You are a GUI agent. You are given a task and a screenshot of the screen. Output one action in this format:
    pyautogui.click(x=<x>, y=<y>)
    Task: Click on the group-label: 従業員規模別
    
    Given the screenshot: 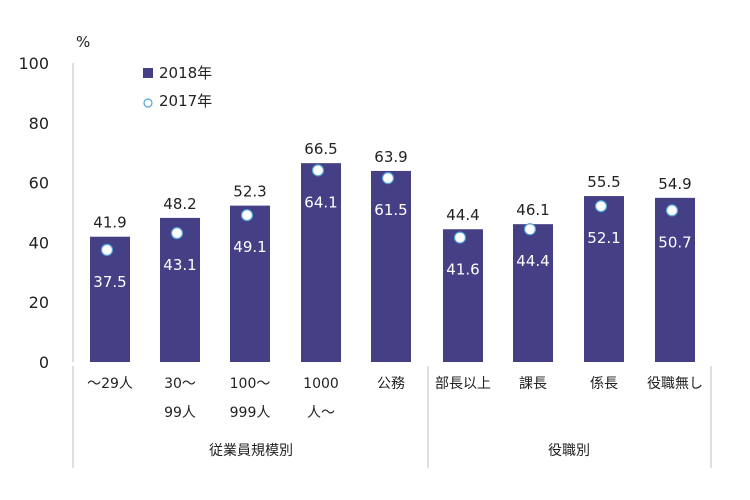 What is the action you would take?
    pyautogui.click(x=251, y=451)
    